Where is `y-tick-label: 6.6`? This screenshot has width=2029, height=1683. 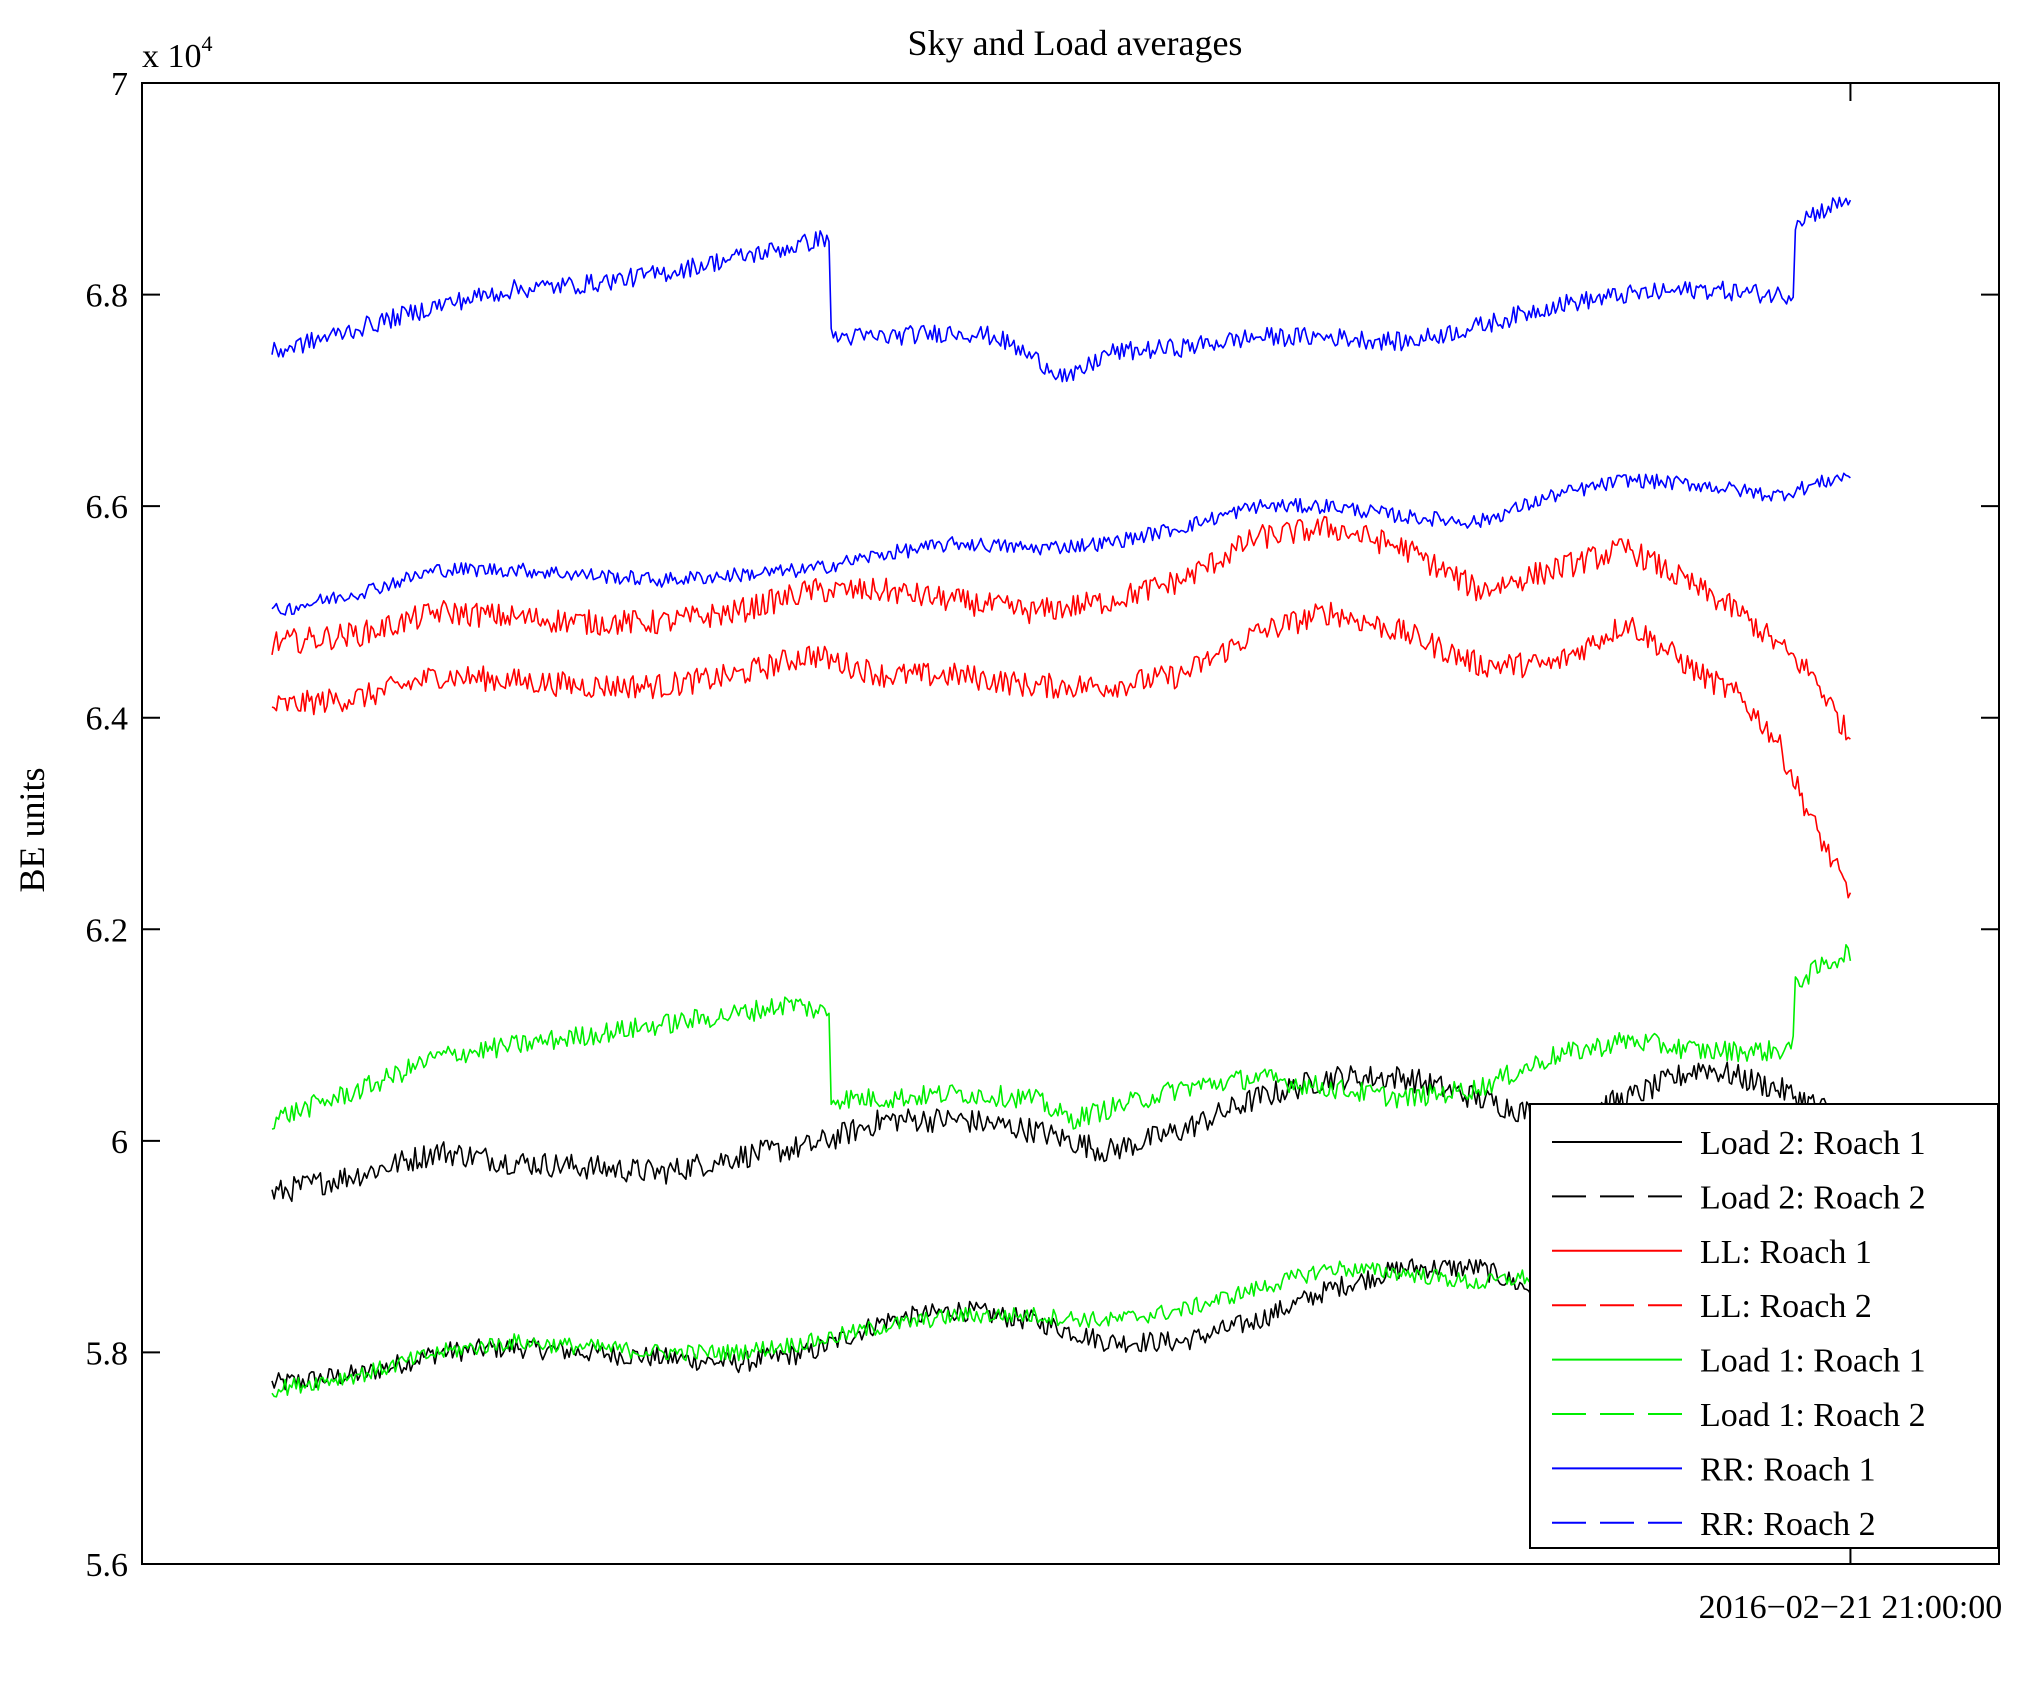
y-tick-label: 6.6 is located at coordinates (107, 507).